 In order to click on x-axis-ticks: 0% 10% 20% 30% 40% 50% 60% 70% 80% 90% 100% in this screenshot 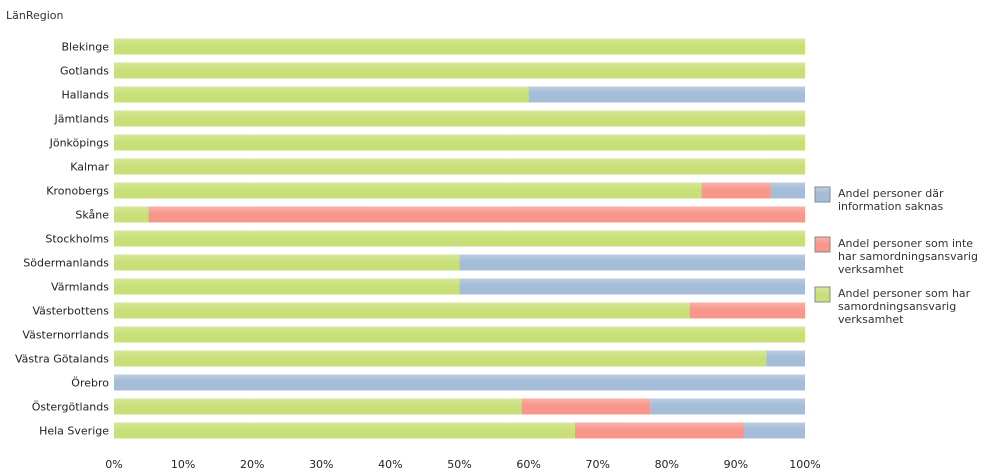, I will do `click(462, 464)`.